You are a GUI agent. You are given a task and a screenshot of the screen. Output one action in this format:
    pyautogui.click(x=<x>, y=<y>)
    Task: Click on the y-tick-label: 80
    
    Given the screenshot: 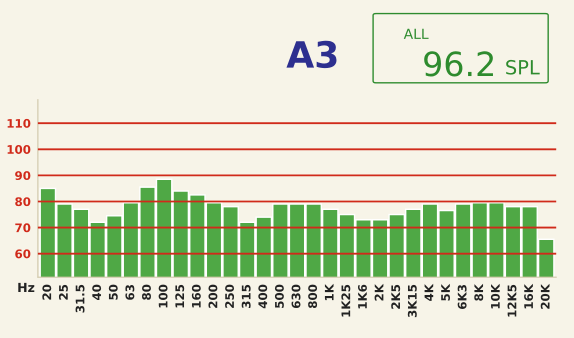 What is the action you would take?
    pyautogui.click(x=22, y=201)
    